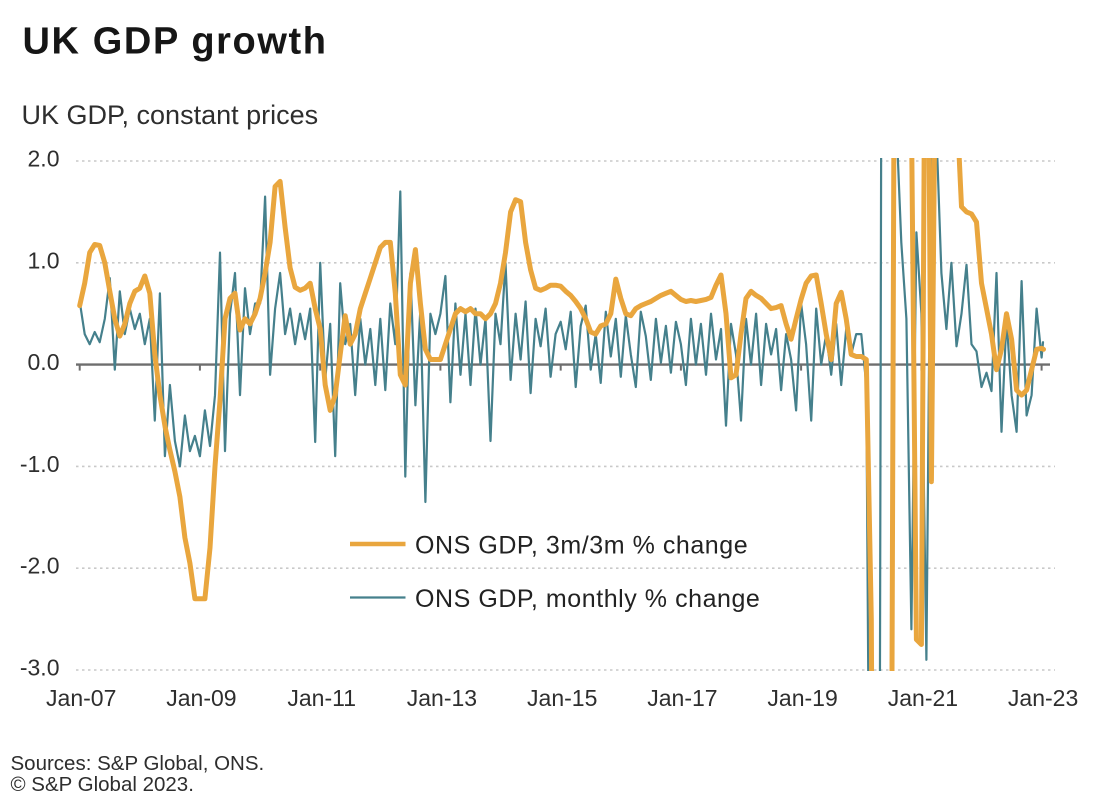  I want to click on svg-text: Jan-17, so click(682, 698).